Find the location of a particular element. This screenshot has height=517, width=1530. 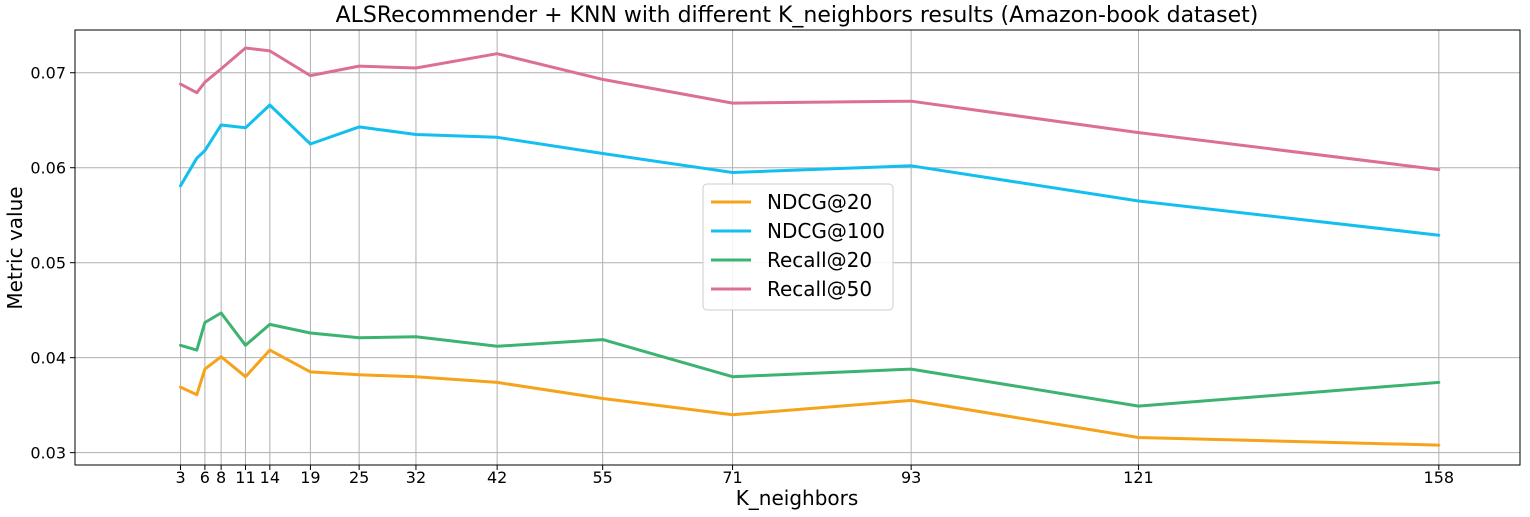

x-axis-title: K_neighbors is located at coordinates (797, 498).